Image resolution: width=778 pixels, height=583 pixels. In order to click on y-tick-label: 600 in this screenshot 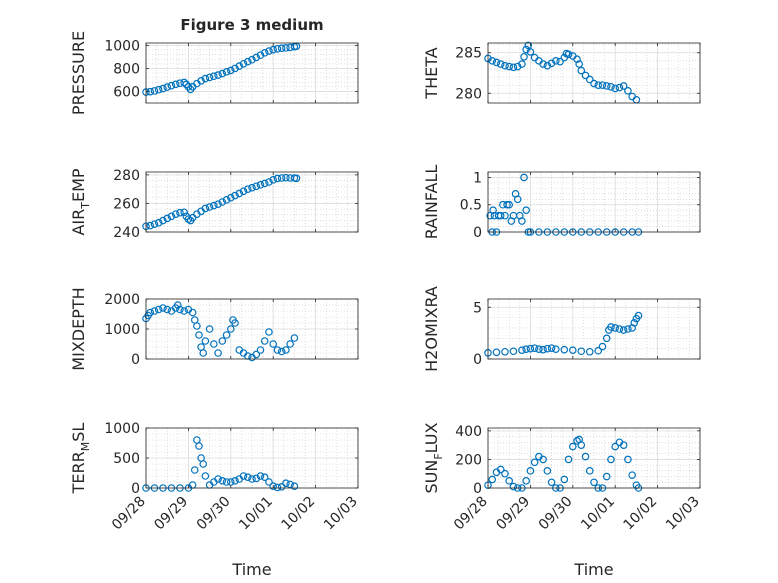, I will do `click(126, 92)`.